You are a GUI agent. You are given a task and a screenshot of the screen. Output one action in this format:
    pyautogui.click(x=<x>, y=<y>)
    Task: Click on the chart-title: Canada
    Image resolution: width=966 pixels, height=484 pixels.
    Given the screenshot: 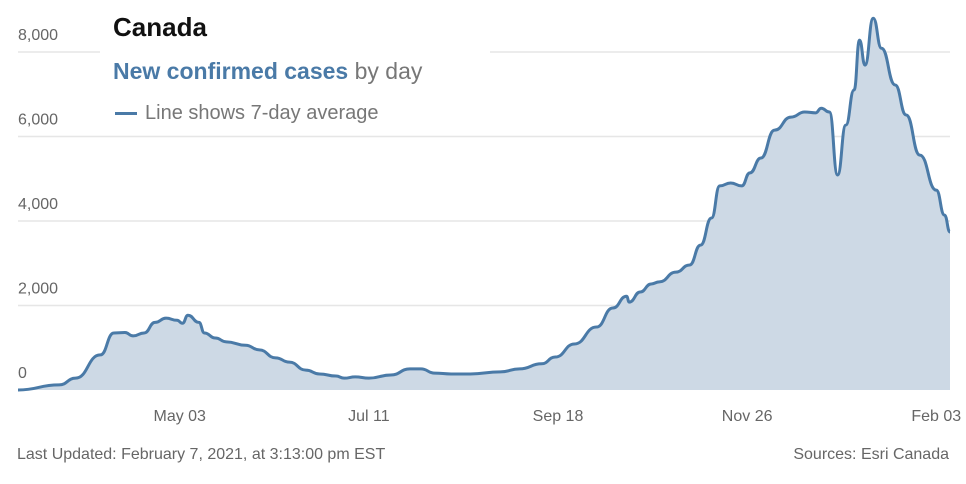 What is the action you would take?
    pyautogui.click(x=160, y=27)
    